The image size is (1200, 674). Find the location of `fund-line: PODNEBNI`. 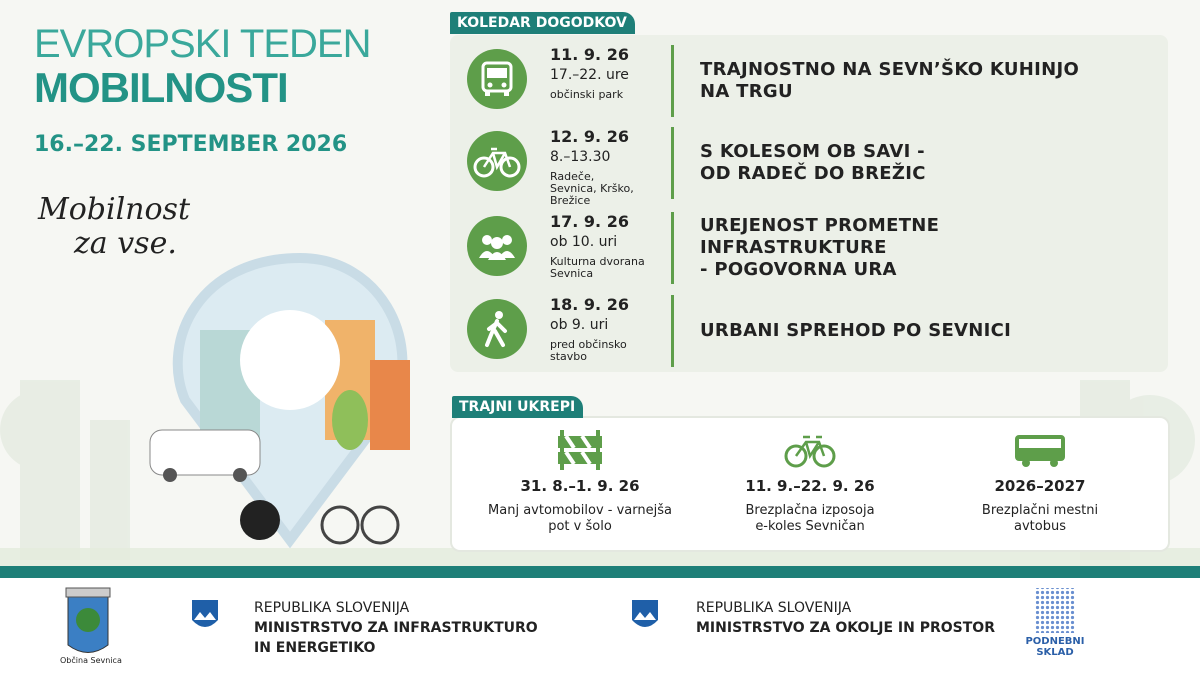

fund-line: PODNEBNI is located at coordinates (1055, 641).